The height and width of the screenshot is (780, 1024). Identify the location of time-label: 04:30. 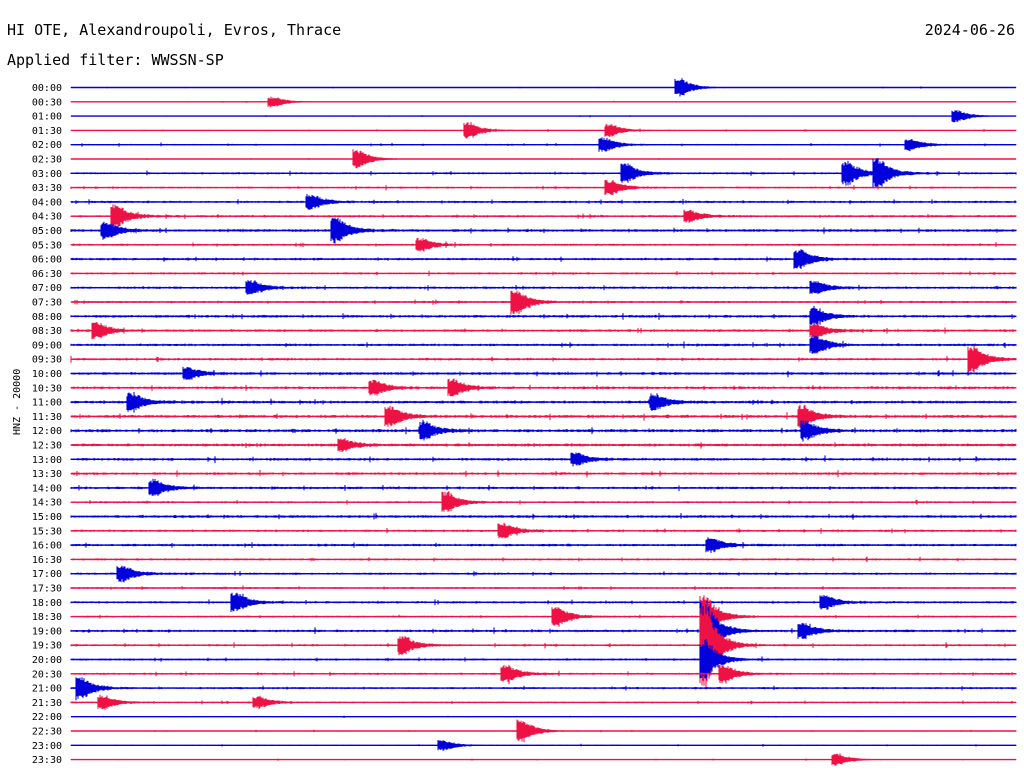
(47, 217).